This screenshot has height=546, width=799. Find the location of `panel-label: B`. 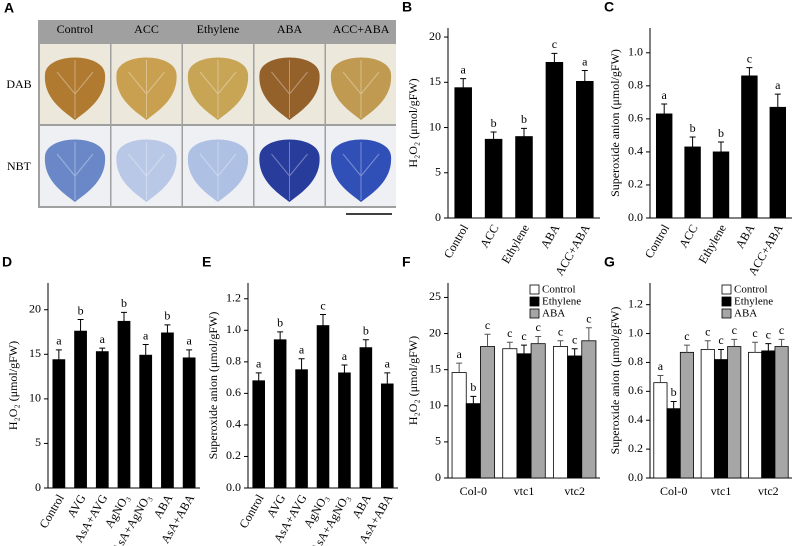

panel-label: B is located at coordinates (407, 7).